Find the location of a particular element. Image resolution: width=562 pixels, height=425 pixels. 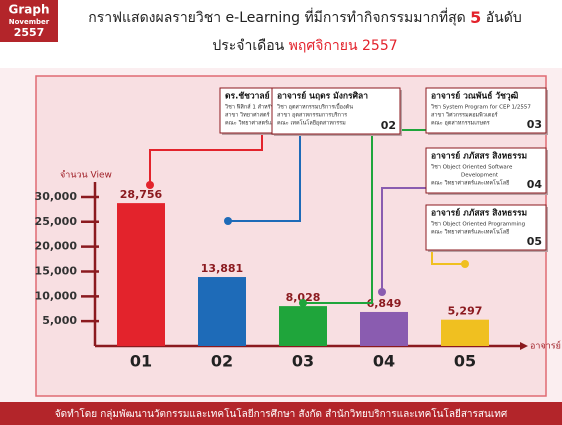

y-tick-label: 5,000 is located at coordinates (59, 320).